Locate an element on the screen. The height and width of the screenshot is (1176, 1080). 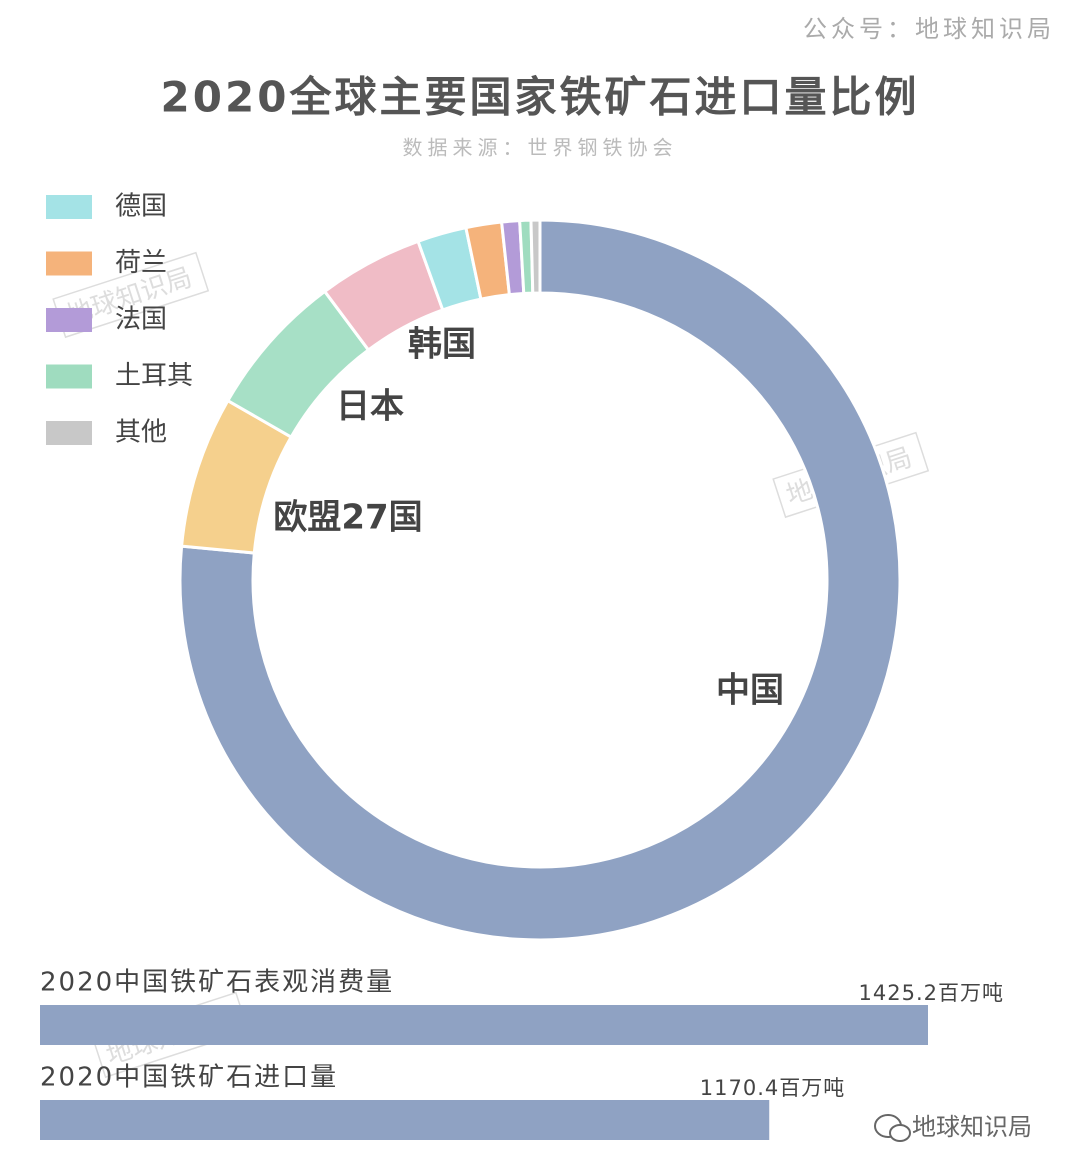
segment-label: 中国 is located at coordinates (750, 691).